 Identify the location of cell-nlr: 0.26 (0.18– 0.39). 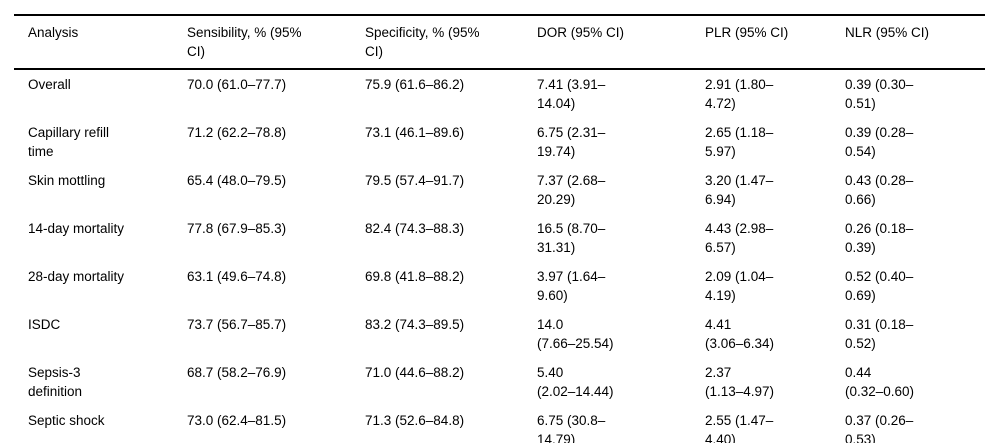
(879, 238).